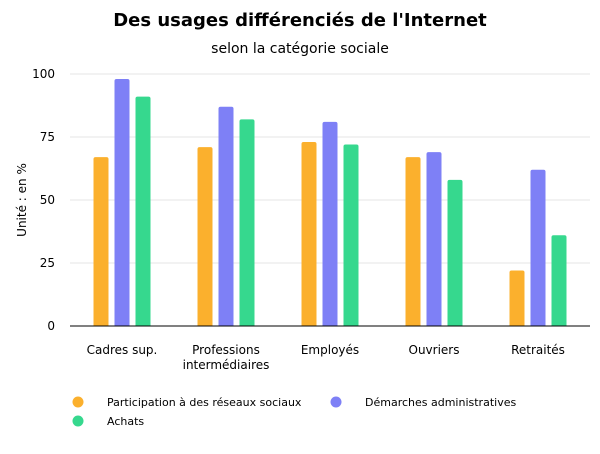 The image size is (600, 454). I want to click on x-tick-label: Retraités, so click(538, 350).